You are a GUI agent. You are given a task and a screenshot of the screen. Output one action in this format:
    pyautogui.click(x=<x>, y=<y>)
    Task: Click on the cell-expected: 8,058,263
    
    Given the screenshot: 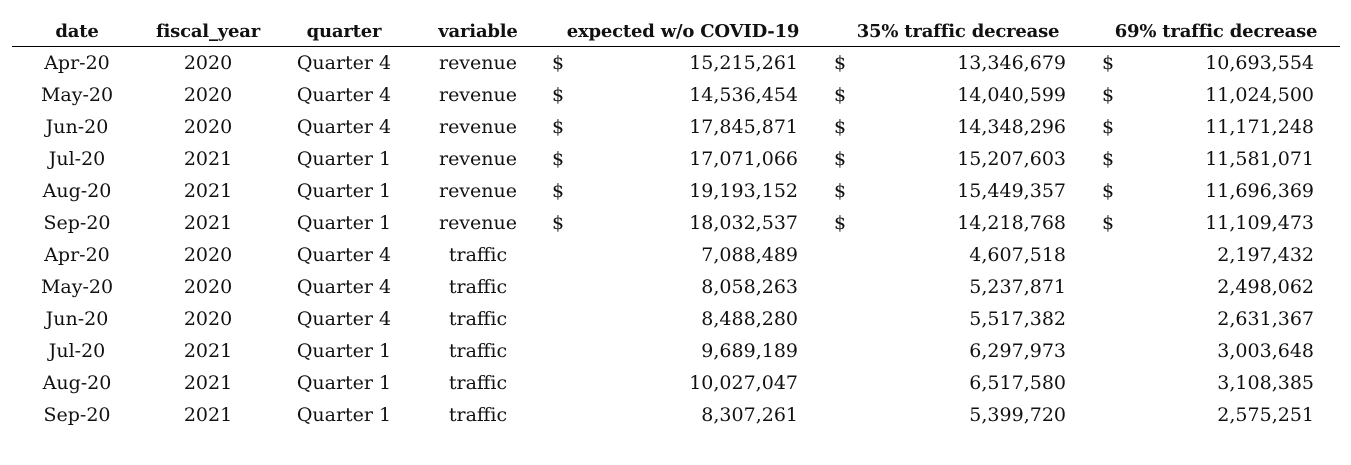 What is the action you would take?
    pyautogui.click(x=683, y=287)
    